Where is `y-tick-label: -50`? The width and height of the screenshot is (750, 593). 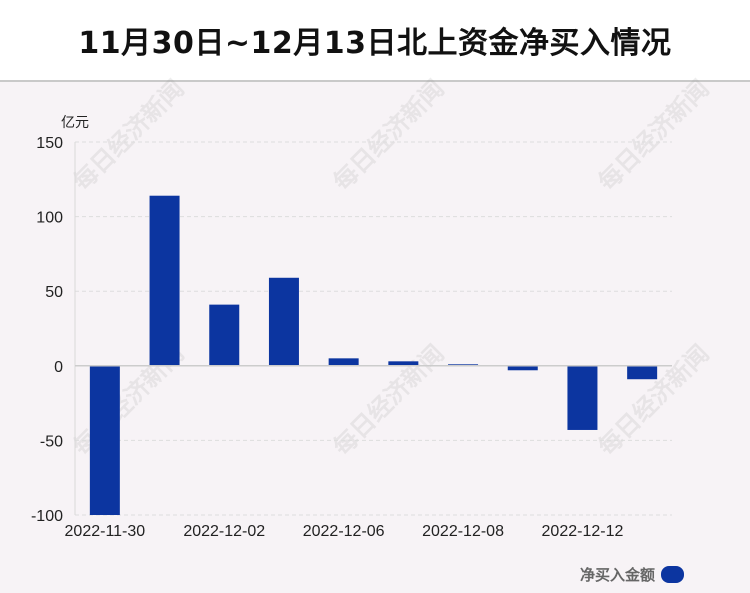 y-tick-label: -50 is located at coordinates (51, 441).